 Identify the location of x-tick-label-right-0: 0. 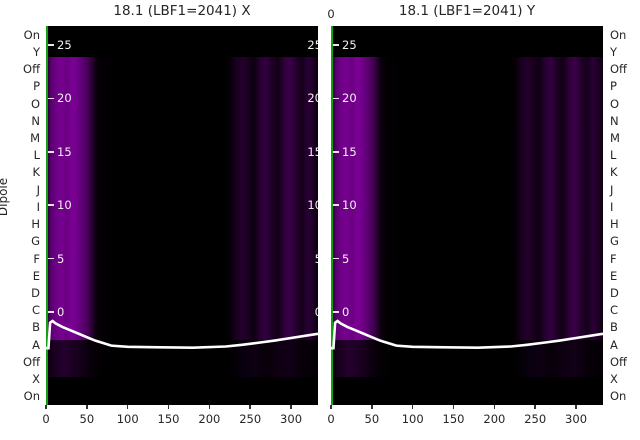
(331, 419).